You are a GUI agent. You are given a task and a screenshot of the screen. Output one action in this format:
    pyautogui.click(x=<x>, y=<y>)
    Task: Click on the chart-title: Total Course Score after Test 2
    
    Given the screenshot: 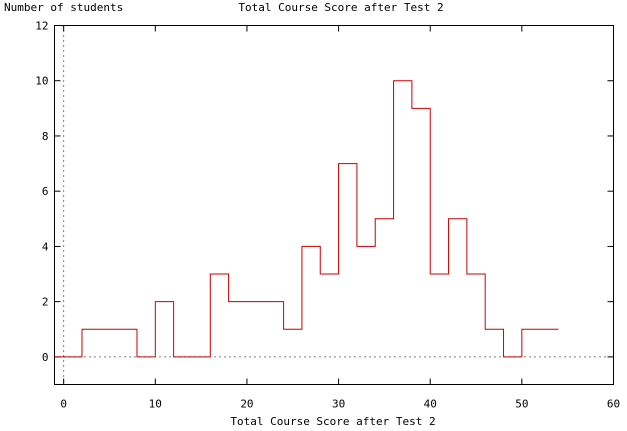 What is the action you would take?
    pyautogui.click(x=340, y=7)
    